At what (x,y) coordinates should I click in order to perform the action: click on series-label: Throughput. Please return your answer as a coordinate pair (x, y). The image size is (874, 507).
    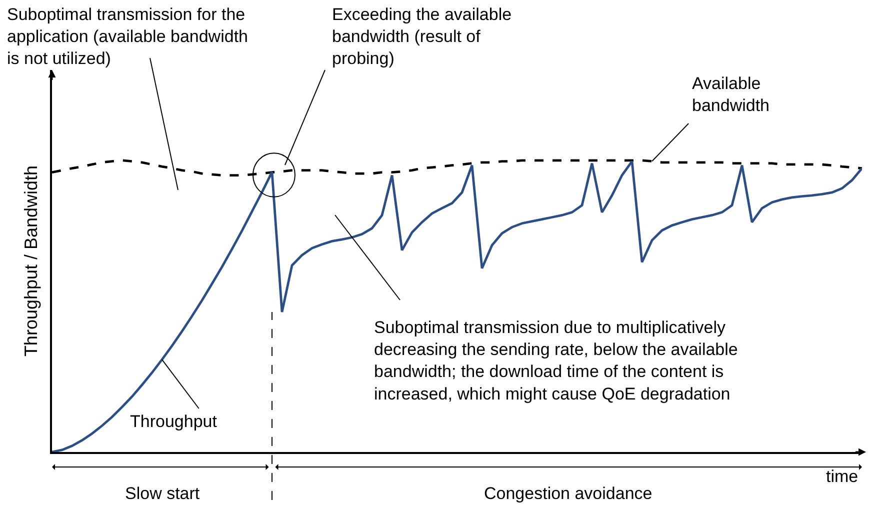
    Looking at the image, I should click on (174, 421).